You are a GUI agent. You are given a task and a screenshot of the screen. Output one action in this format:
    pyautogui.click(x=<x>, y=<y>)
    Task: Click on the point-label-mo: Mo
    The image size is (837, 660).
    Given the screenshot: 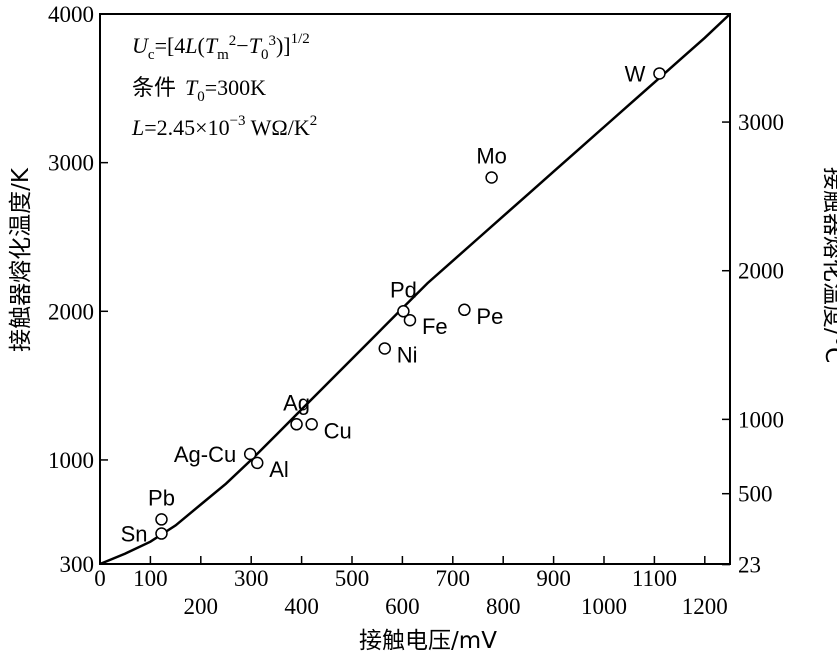 What is the action you would take?
    pyautogui.click(x=491, y=156)
    